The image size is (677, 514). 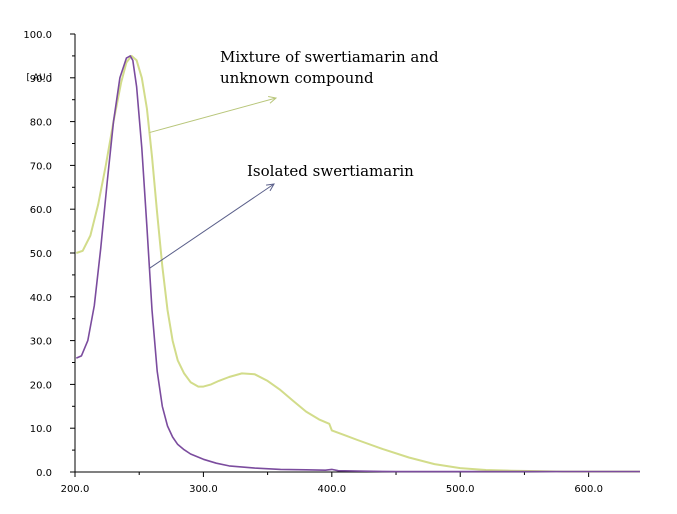 What do you see at coordinates (41, 254) in the screenshot?
I see `y-tick-label: 50.0` at bounding box center [41, 254].